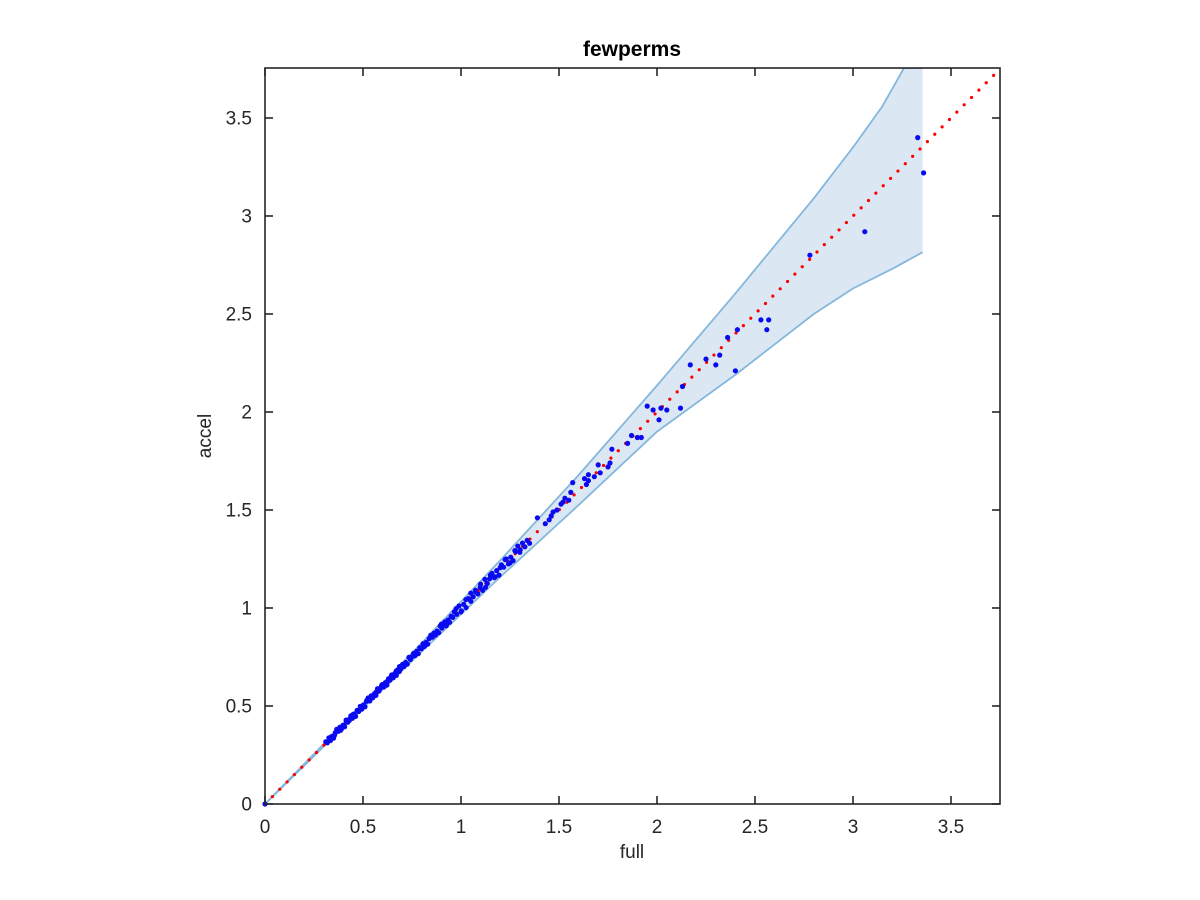 The height and width of the screenshot is (900, 1200). What do you see at coordinates (632, 49) in the screenshot?
I see `chart-title: fewperms` at bounding box center [632, 49].